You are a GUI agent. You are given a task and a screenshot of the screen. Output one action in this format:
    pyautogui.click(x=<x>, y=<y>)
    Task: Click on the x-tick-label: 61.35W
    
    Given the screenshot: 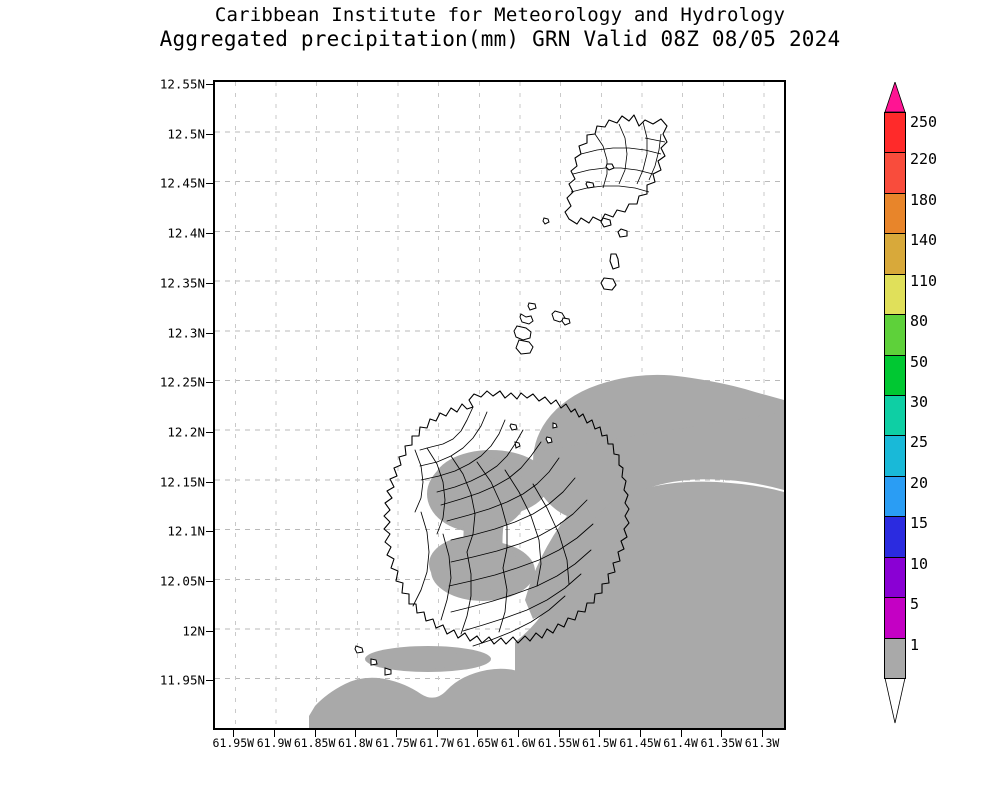 What is the action you would take?
    pyautogui.click(x=721, y=743)
    